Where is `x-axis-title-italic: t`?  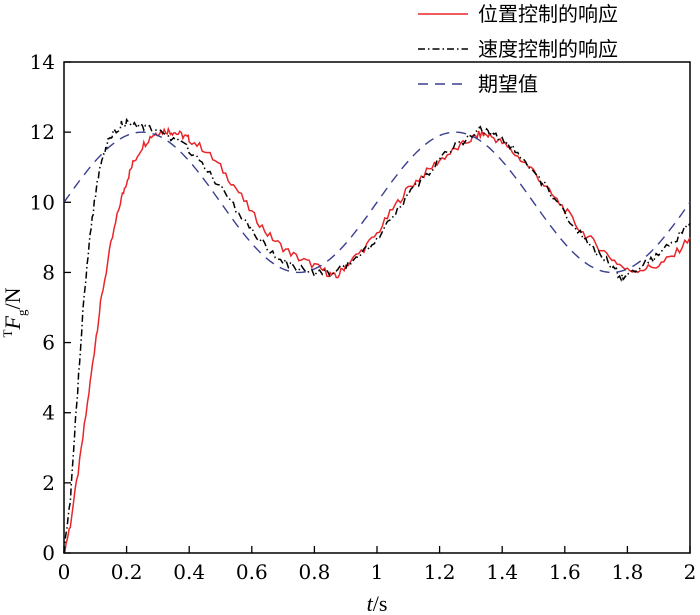 x-axis-title-italic: t is located at coordinates (370, 603).